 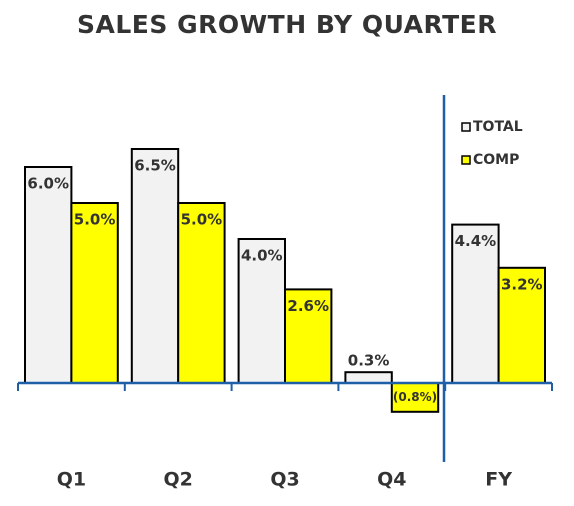 I want to click on value-label: 0.3%, so click(x=369, y=361).